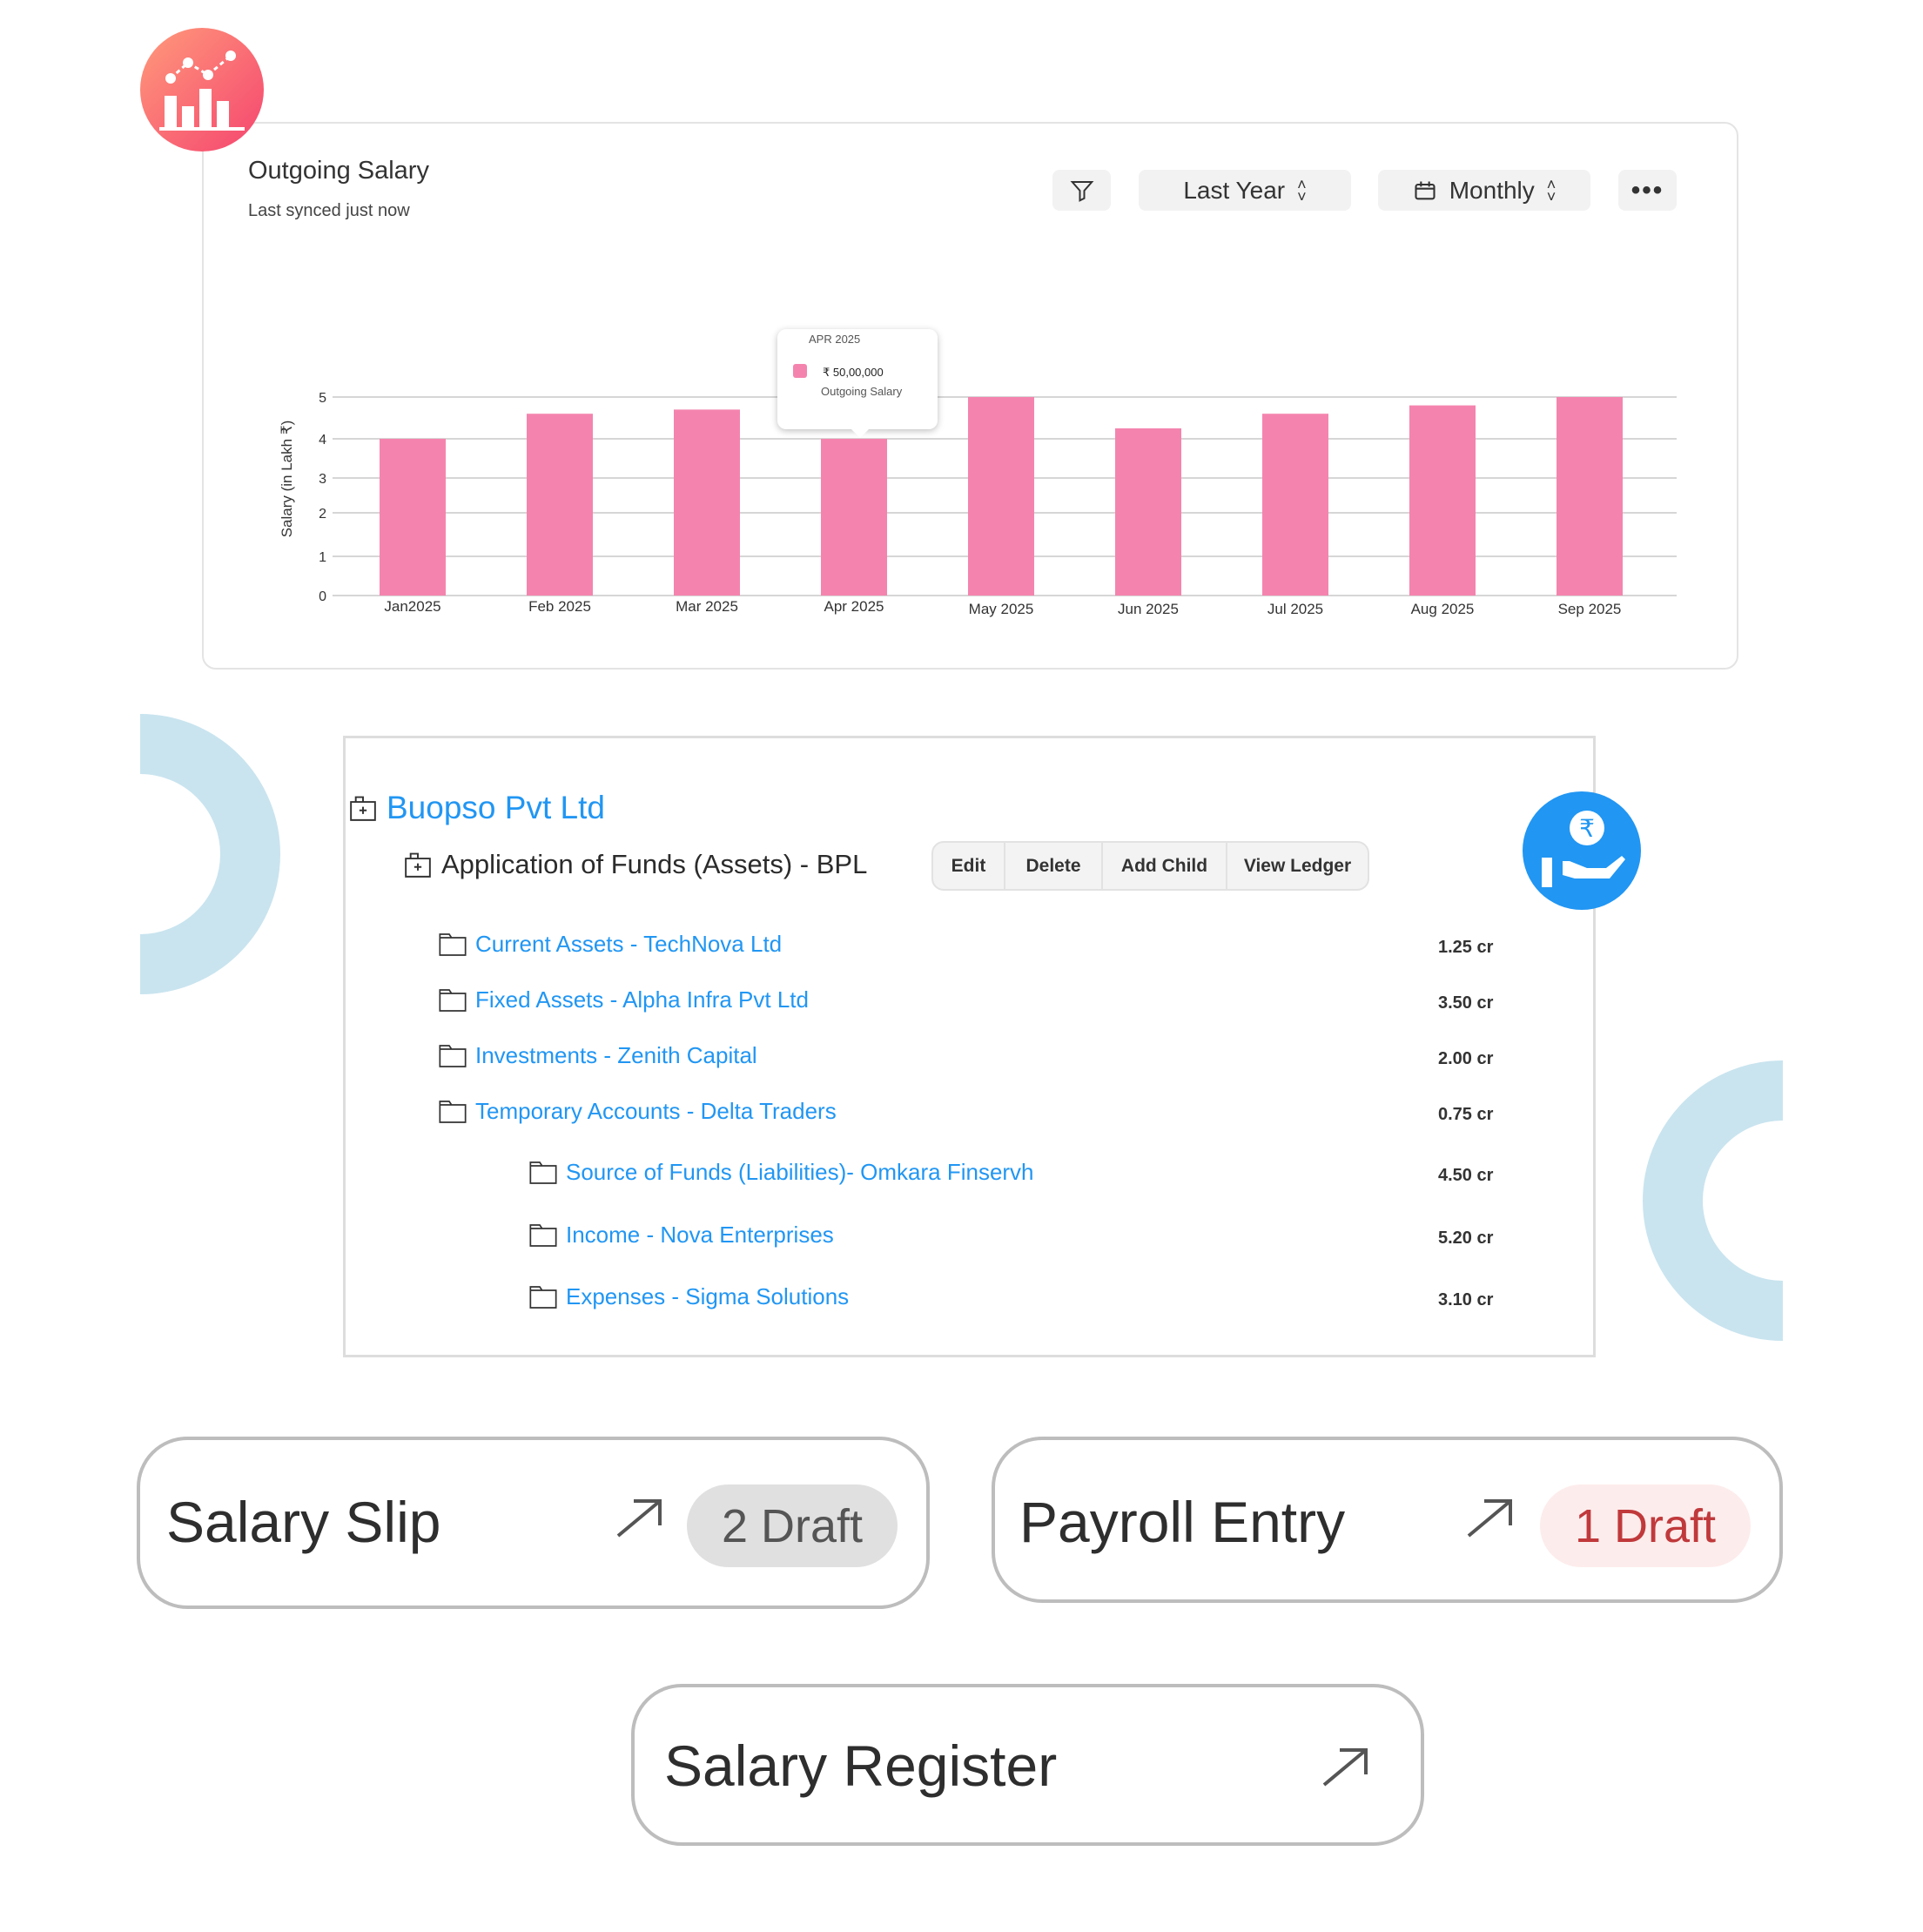  I want to click on tree-item: Expenses - Sigma Solutions, so click(689, 1296).